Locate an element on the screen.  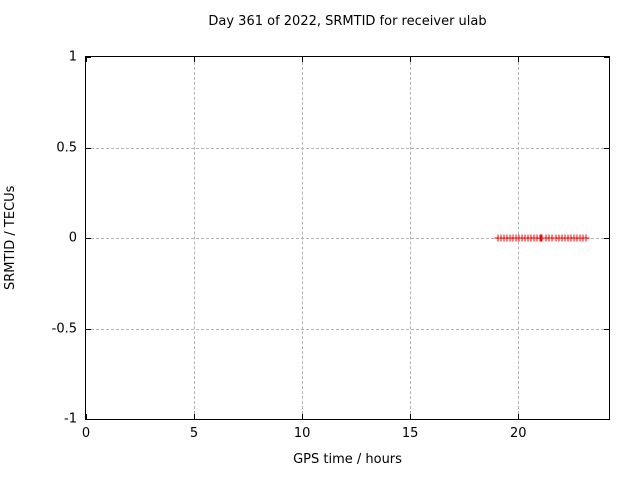
y-tick-label: 1 is located at coordinates (72, 57).